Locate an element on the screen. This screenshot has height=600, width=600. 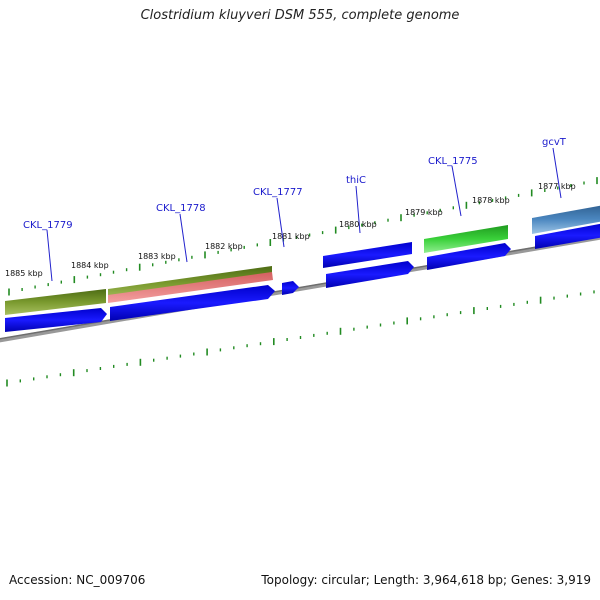
cds-arrow-ckl1778 is located at coordinates (192, 303).